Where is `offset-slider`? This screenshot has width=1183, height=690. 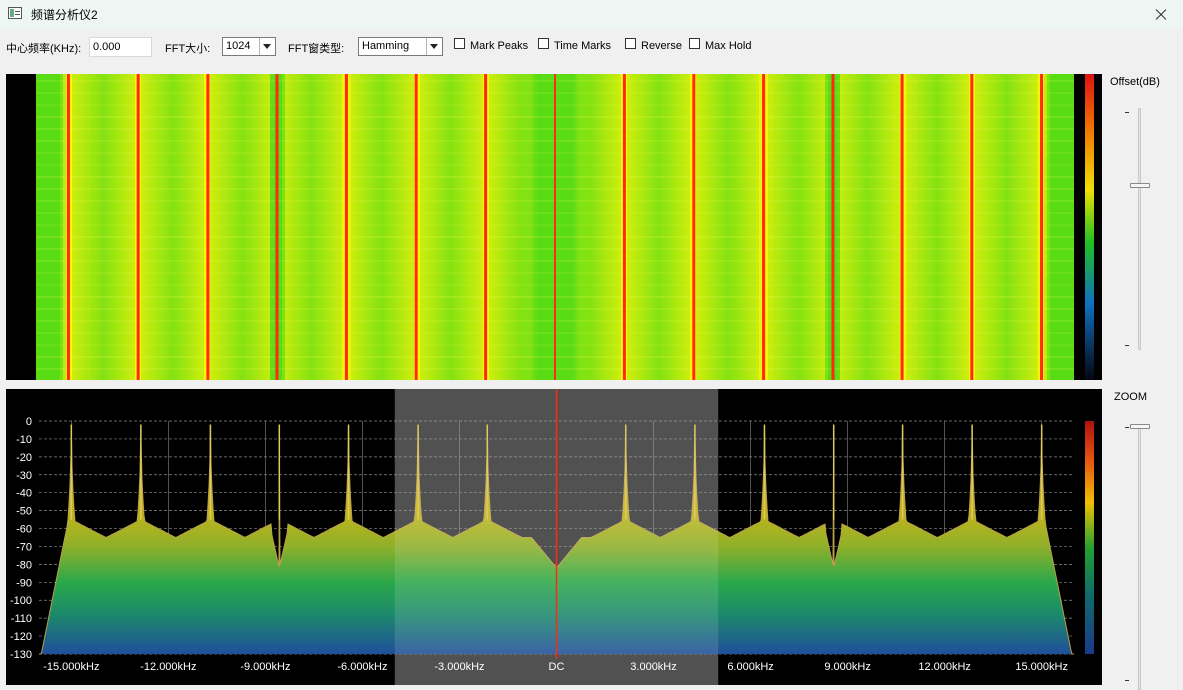 offset-slider is located at coordinates (1140, 226).